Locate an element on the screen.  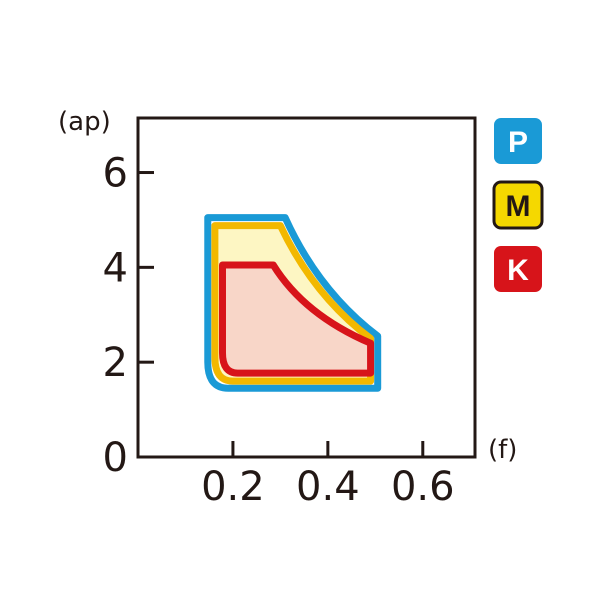
legend-label-K: K is located at coordinates (518, 270).